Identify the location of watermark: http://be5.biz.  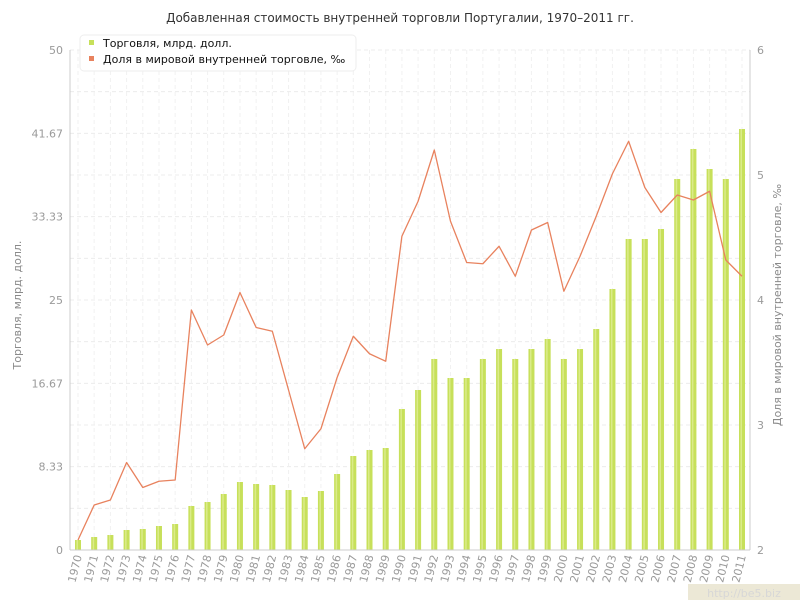
(744, 592).